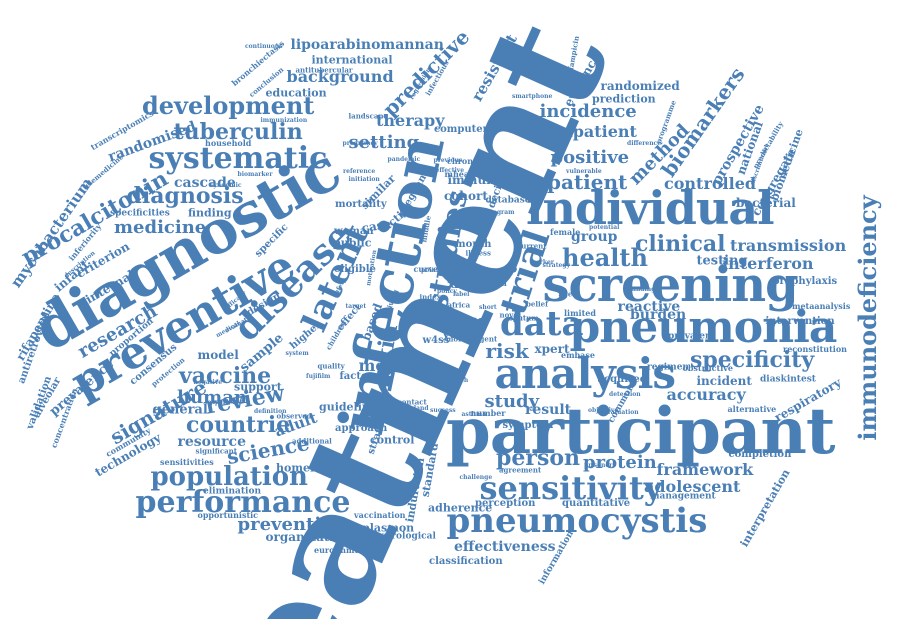  I want to click on word: continuous, so click(264, 46).